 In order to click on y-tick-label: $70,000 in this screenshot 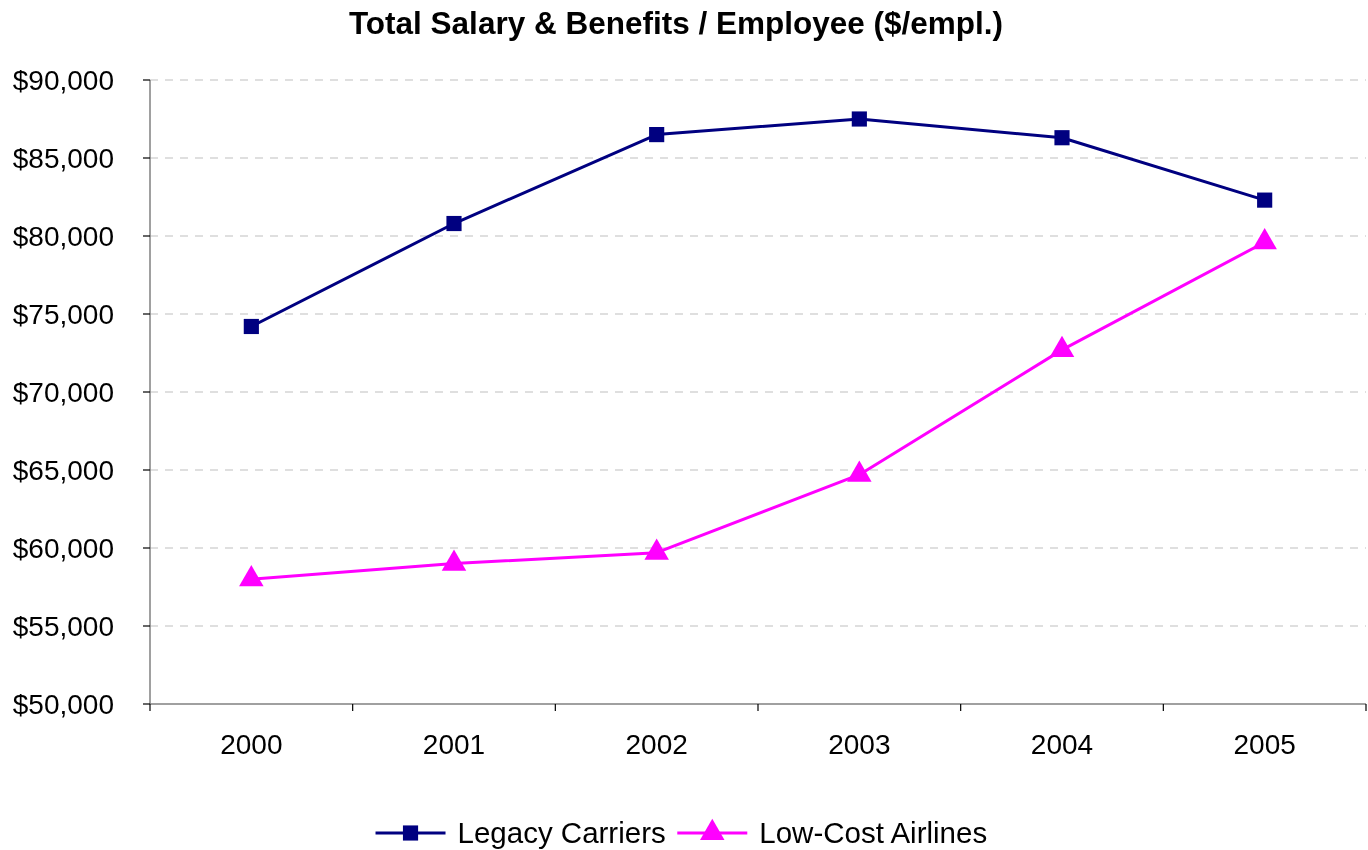, I will do `click(63, 392)`.